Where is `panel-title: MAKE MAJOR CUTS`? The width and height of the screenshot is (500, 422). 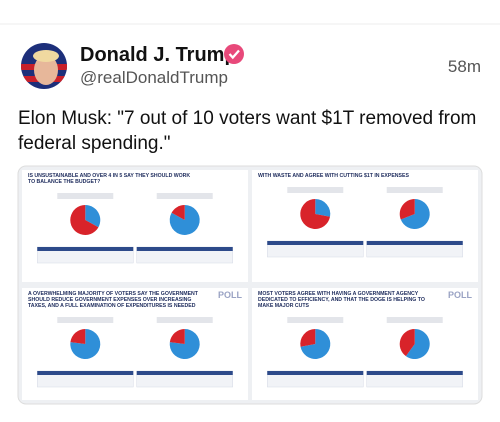
panel-title: MAKE MAJOR CUTS is located at coordinates (284, 306).